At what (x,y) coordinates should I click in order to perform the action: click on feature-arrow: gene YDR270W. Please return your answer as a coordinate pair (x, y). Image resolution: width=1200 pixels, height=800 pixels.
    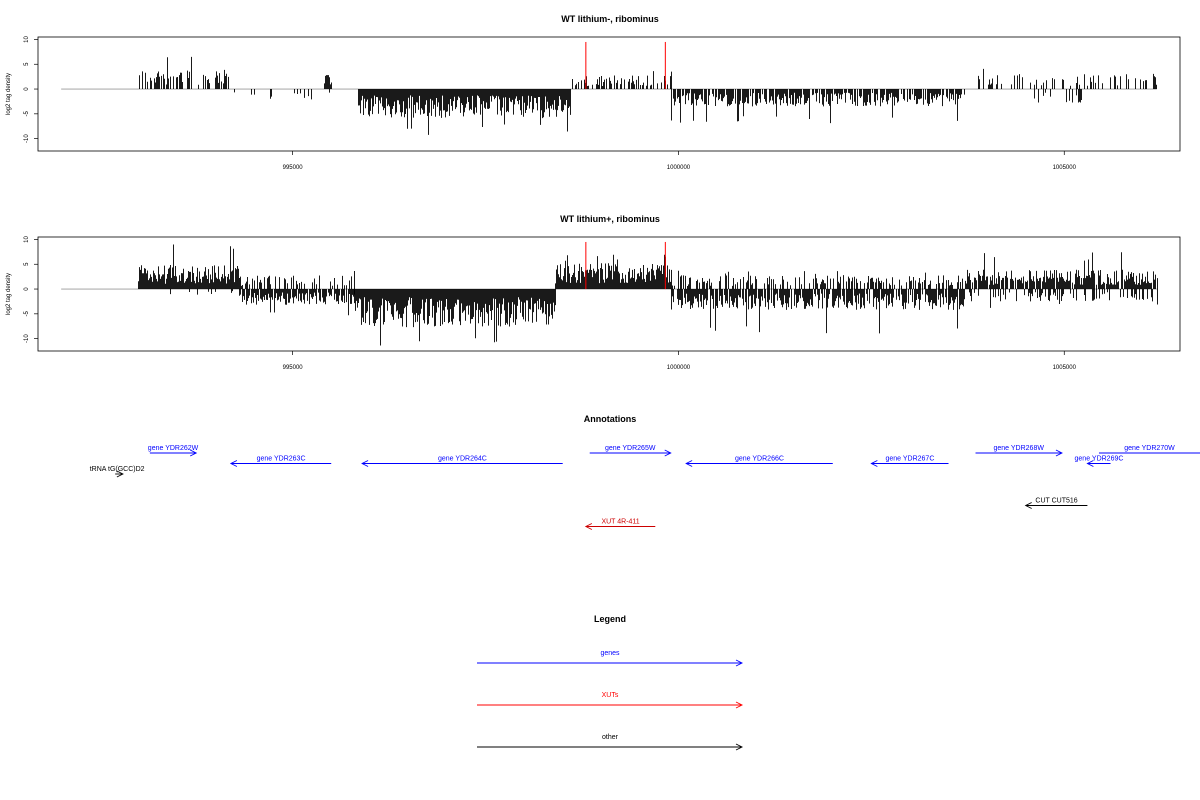
    Looking at the image, I should click on (1149, 449).